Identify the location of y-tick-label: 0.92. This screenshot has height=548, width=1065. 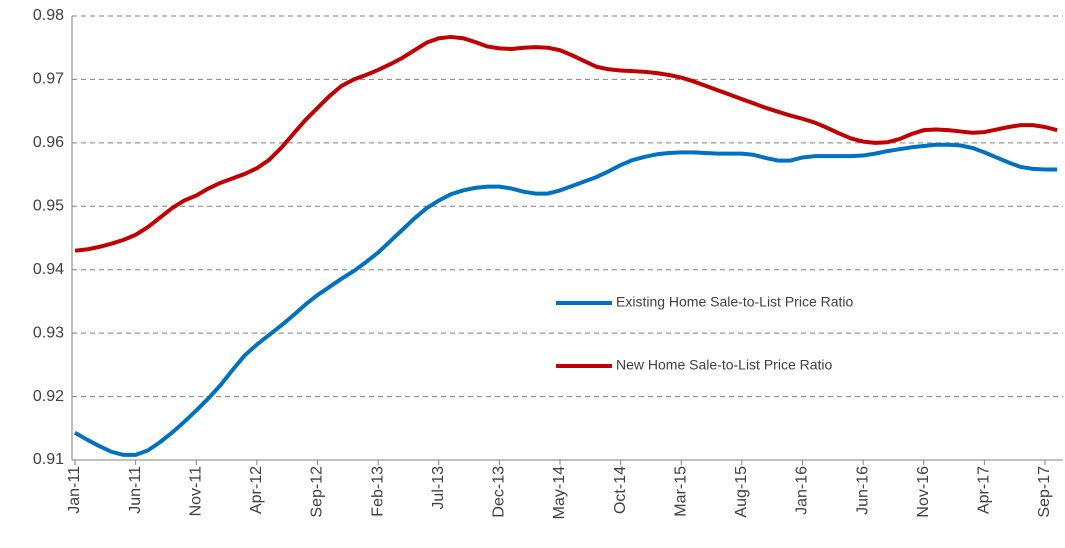
(48, 396).